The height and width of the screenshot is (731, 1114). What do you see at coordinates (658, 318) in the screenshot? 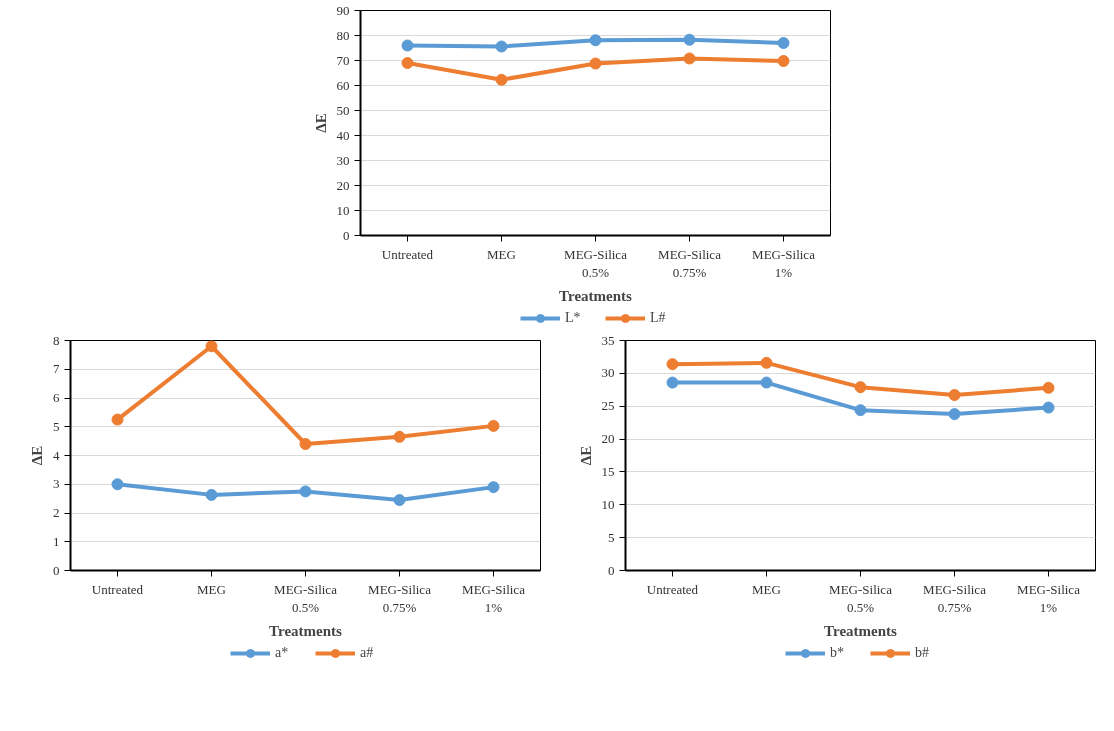
I see `legend-label: L#` at bounding box center [658, 318].